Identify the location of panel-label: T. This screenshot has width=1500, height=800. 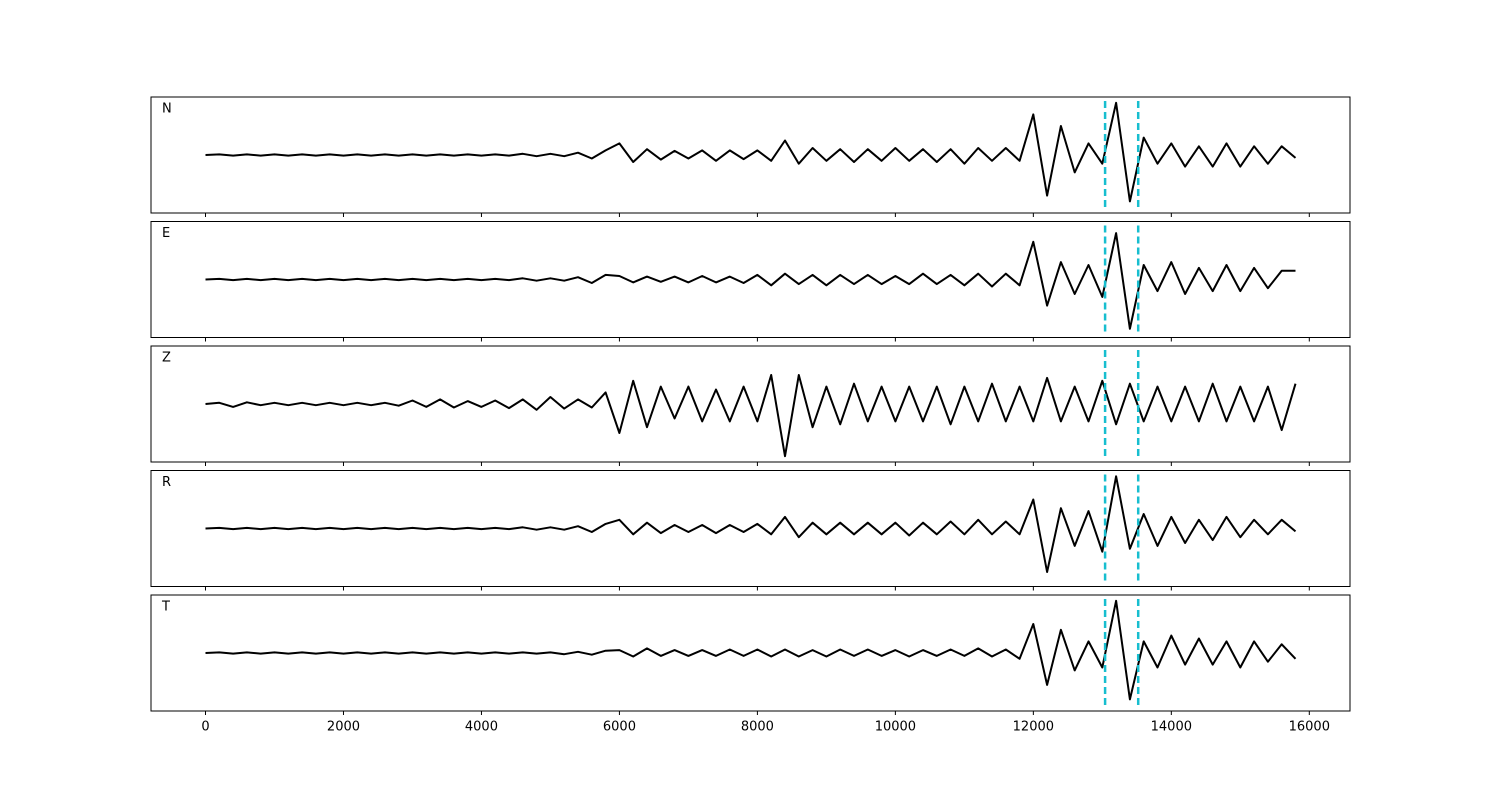
(165, 607).